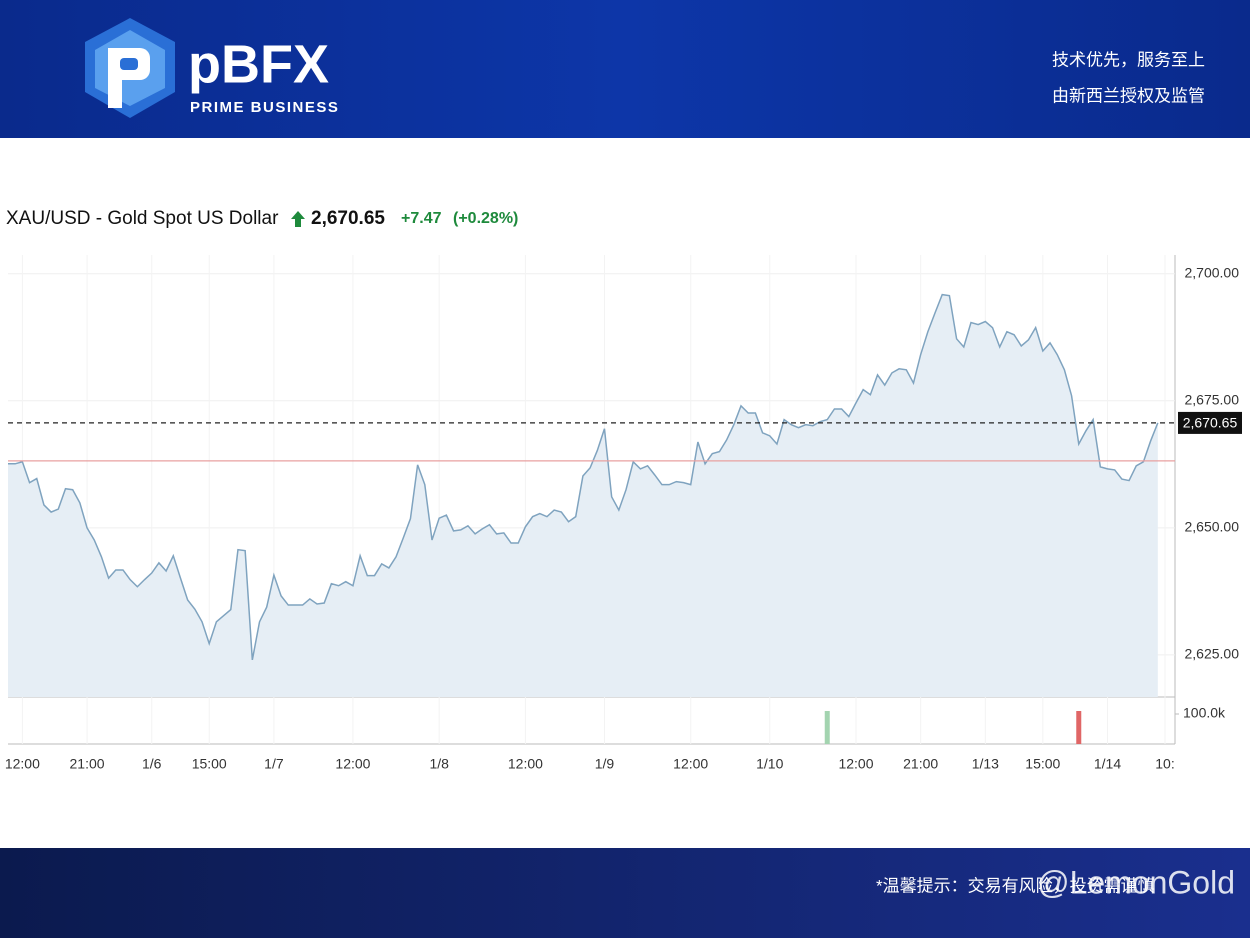  What do you see at coordinates (1204, 713) in the screenshot?
I see `y-tick-label: 100.0k` at bounding box center [1204, 713].